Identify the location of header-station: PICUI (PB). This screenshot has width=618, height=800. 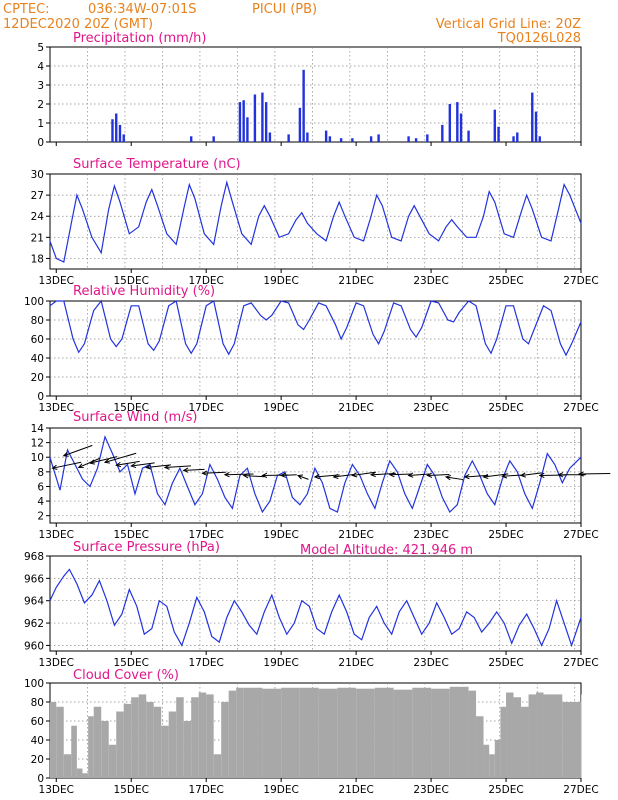
(284, 9).